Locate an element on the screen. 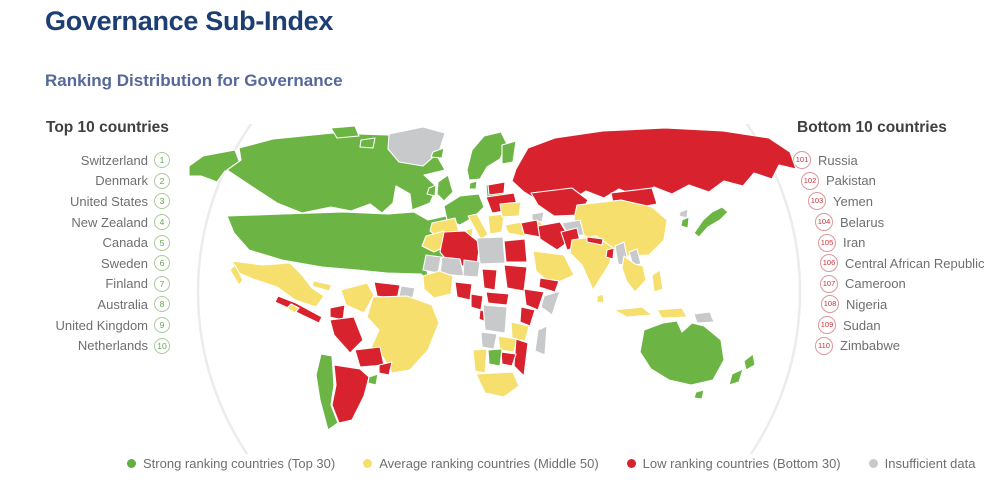 The image size is (999, 480). rank-badge: 102 is located at coordinates (810, 180).